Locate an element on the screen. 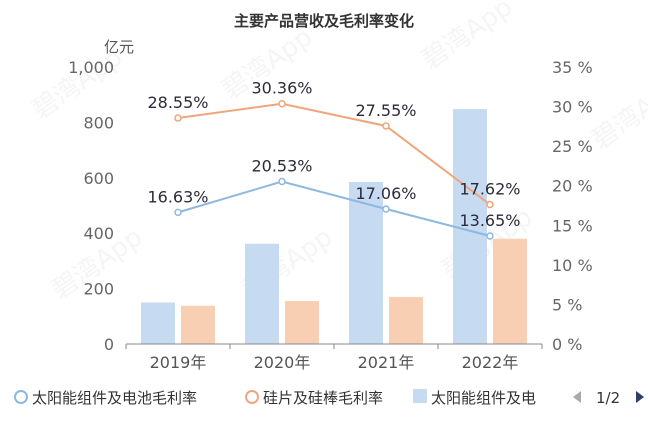 The image size is (648, 432). right-tick-label: 15 % is located at coordinates (572, 225).